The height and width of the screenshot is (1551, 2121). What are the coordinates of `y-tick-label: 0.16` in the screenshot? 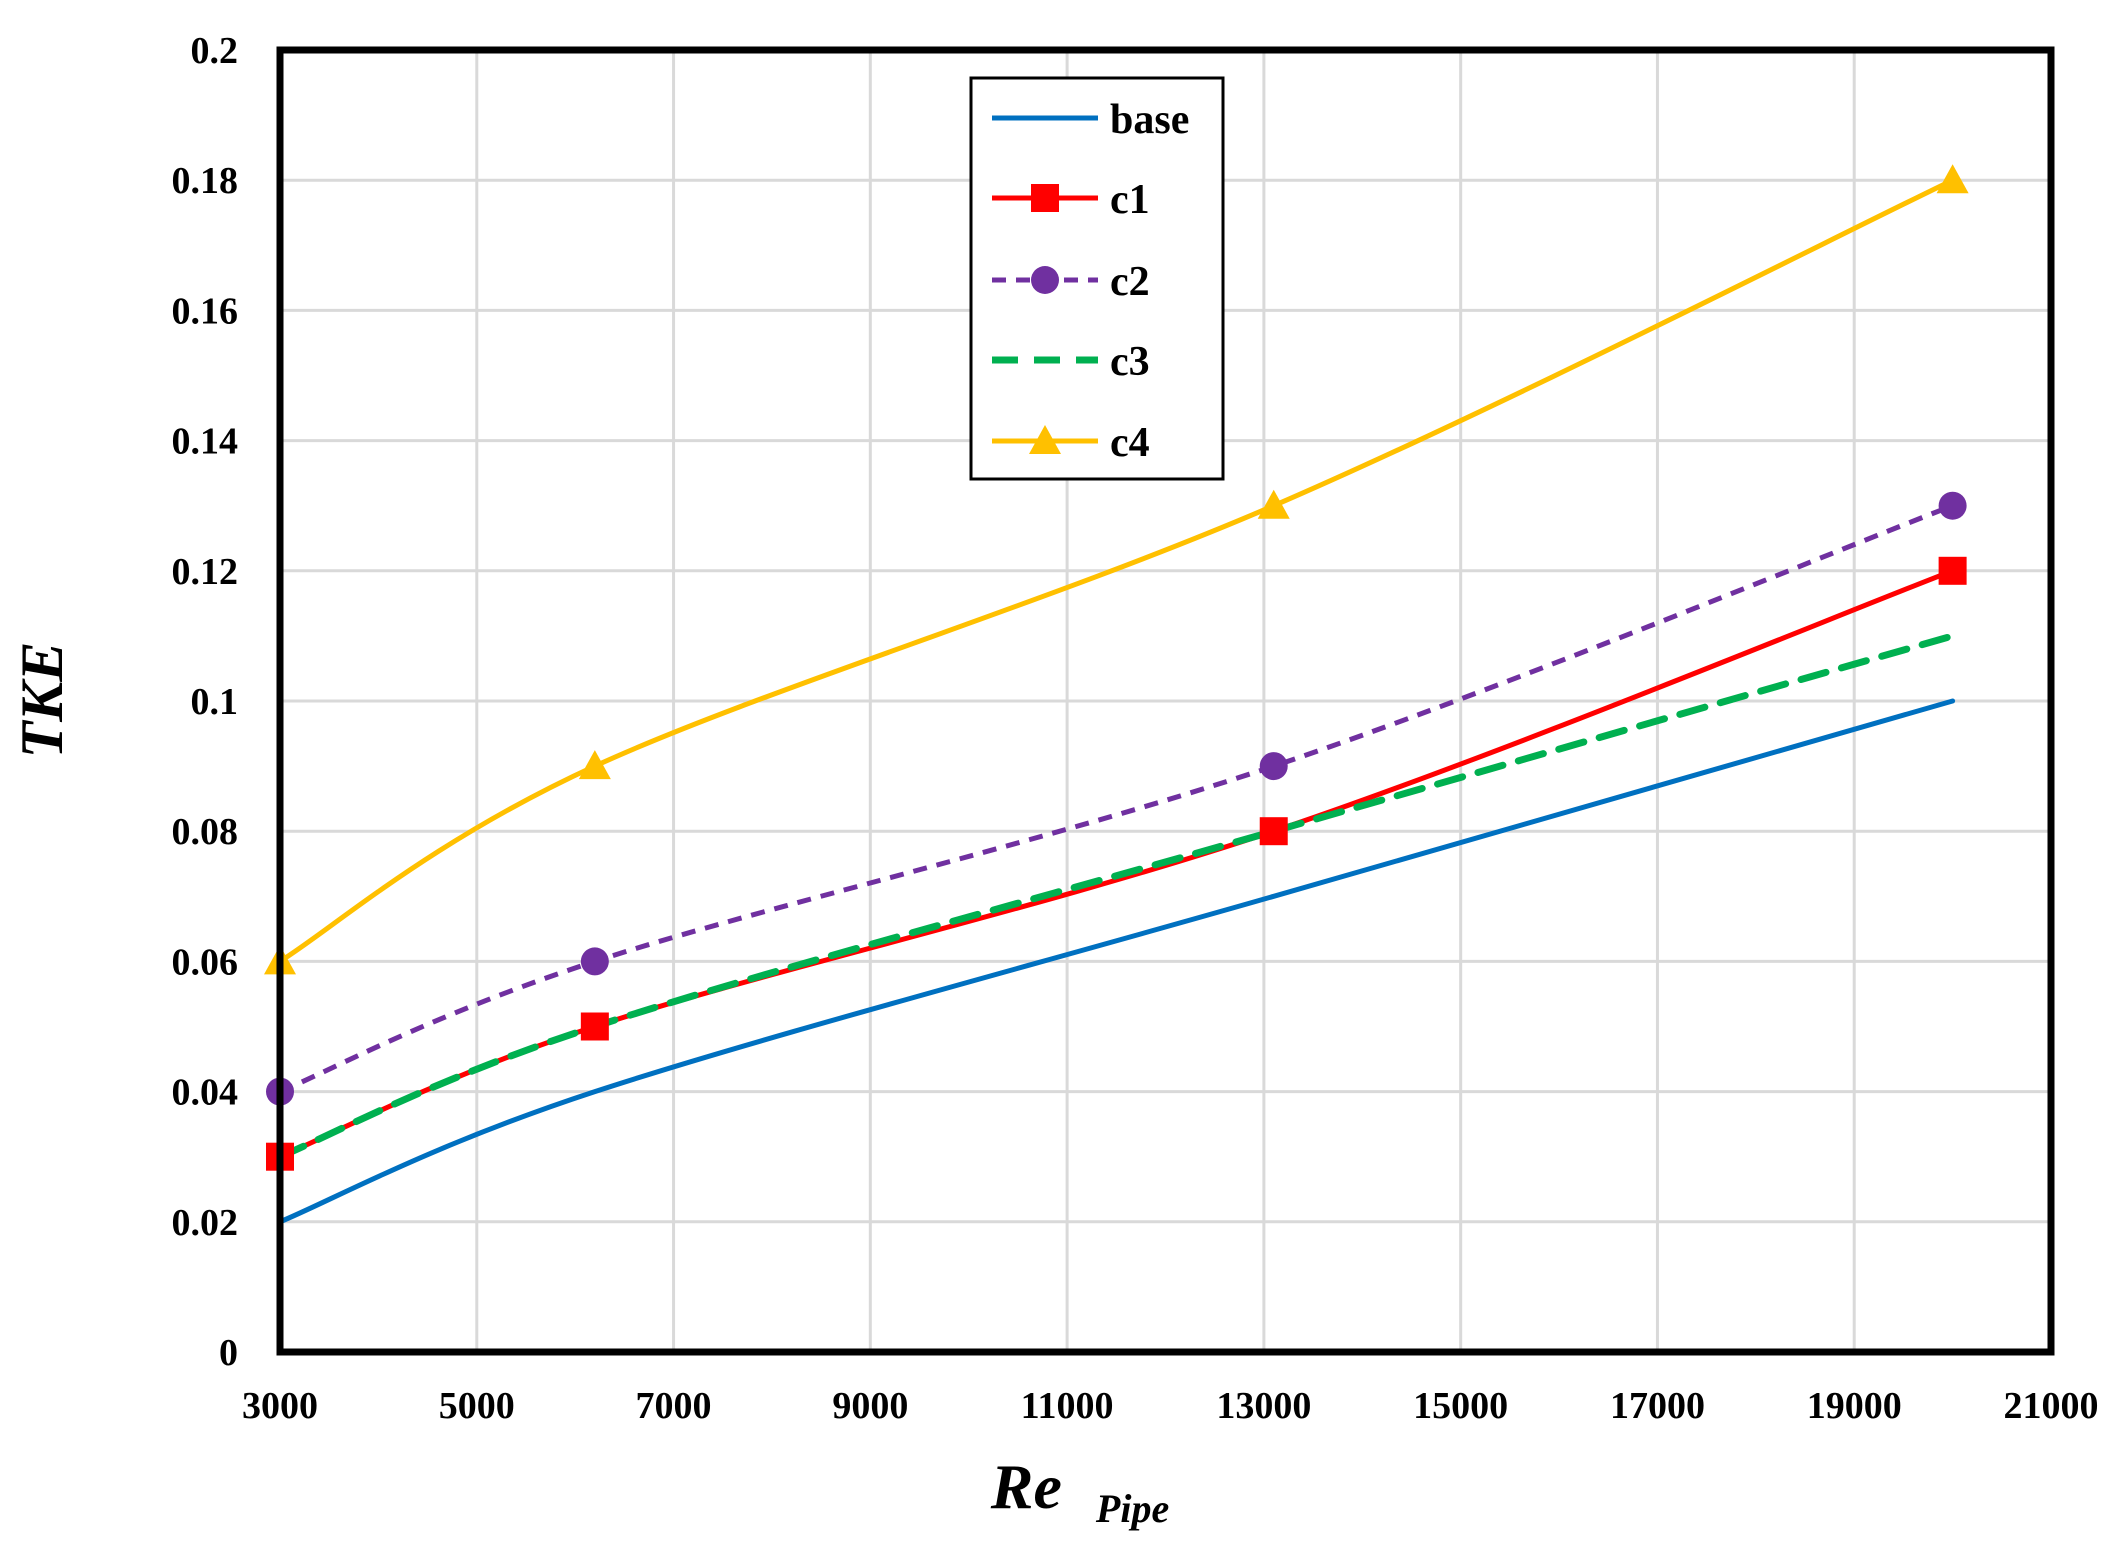 It's located at (205, 311).